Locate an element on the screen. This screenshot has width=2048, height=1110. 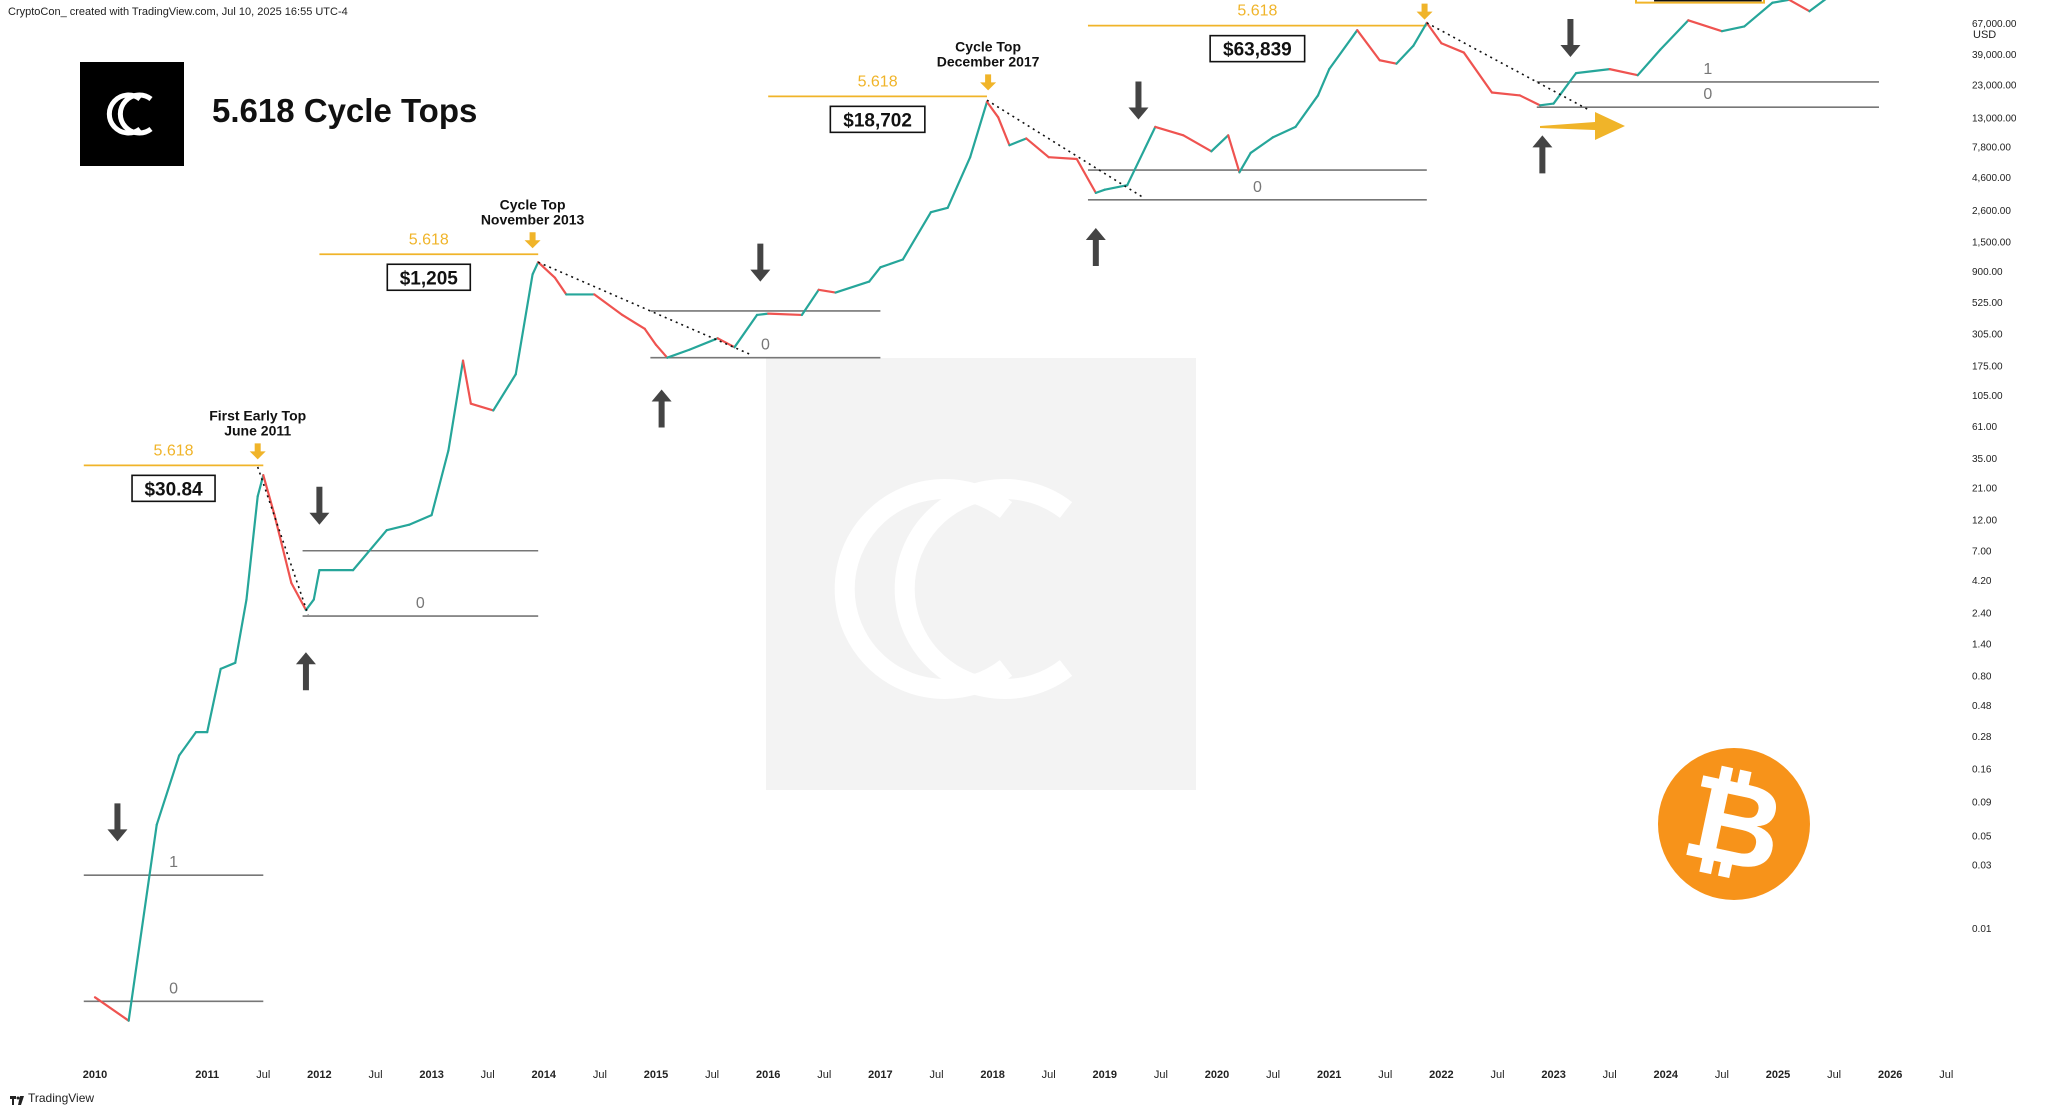
y-tick-label: 0.16 is located at coordinates (1982, 769).